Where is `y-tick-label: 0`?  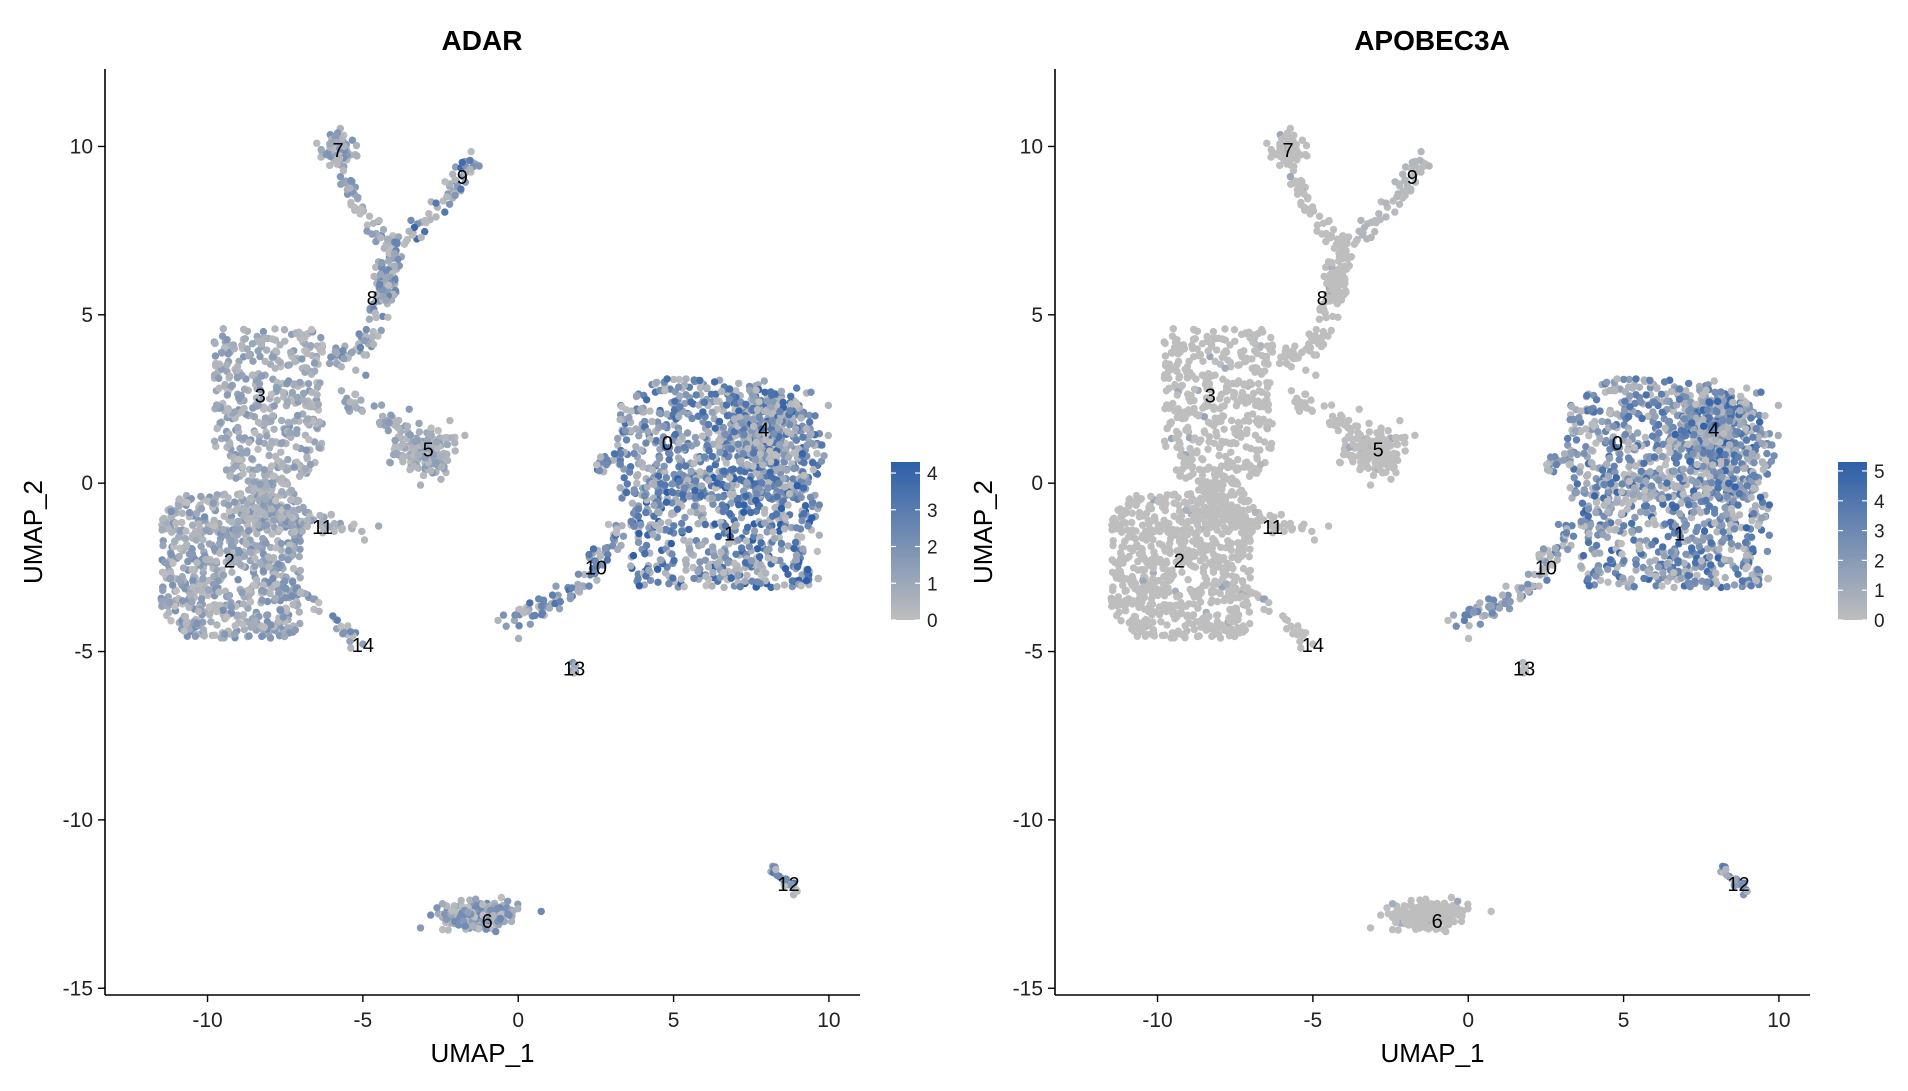 y-tick-label: 0 is located at coordinates (87, 483).